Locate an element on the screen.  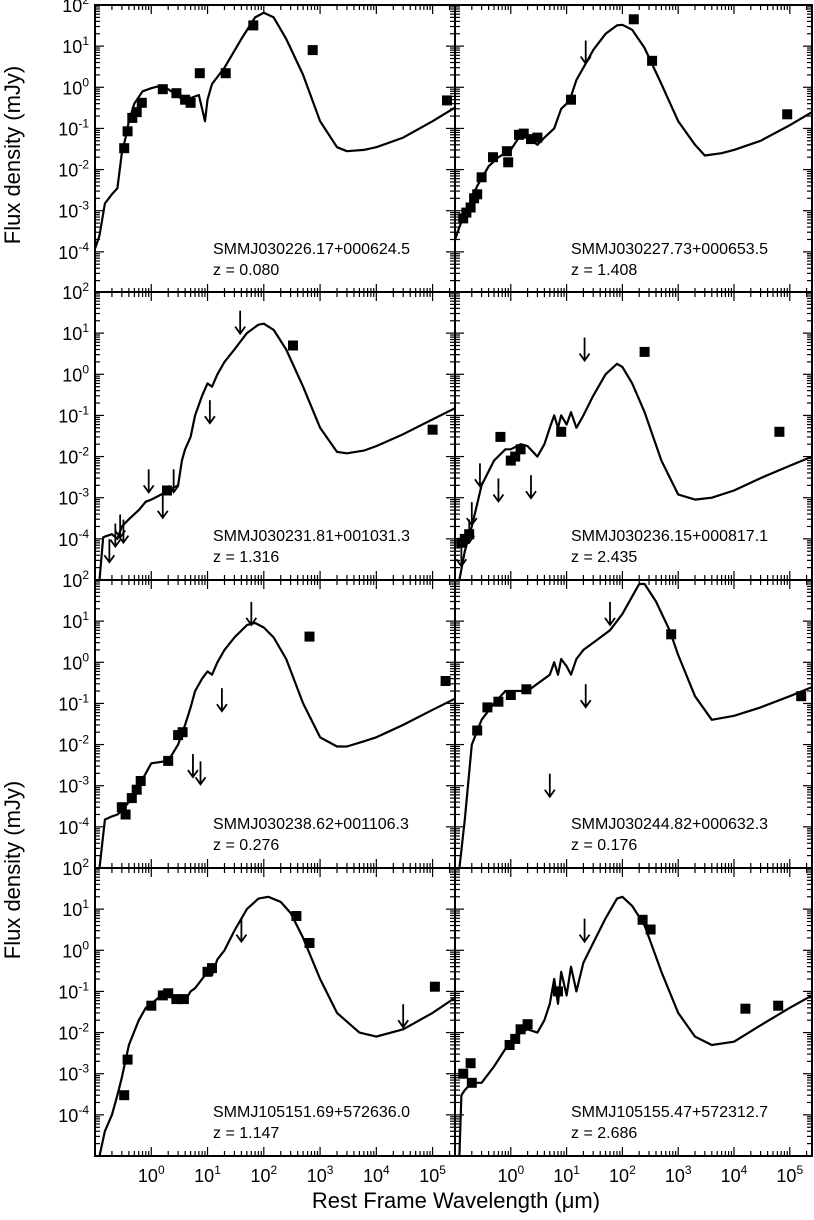
y-axis-title-bottom: Flux density (mJy) is located at coordinates (12, 870).